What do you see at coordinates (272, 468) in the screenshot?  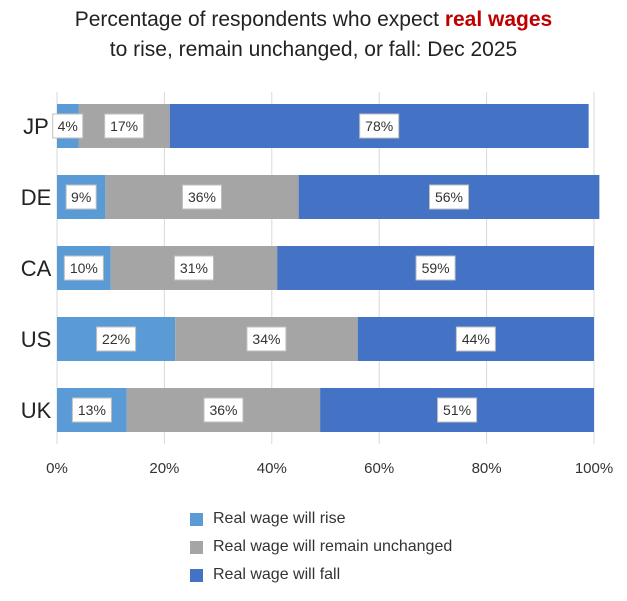 I see `x-tick-label: 40%` at bounding box center [272, 468].